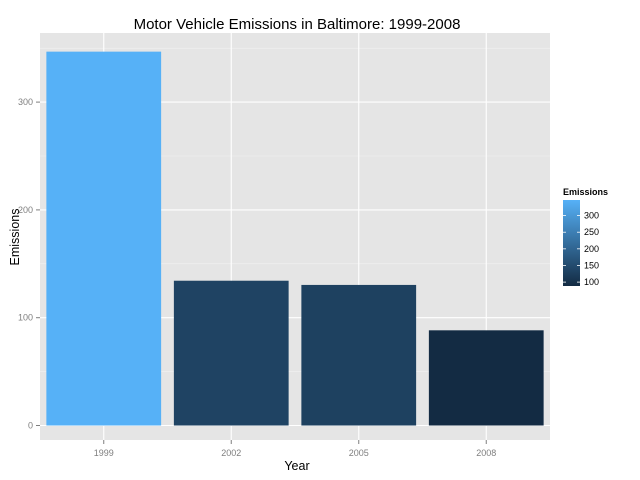 The width and height of the screenshot is (640, 480). Describe the element at coordinates (591, 282) in the screenshot. I see `legend-tick-label: 100` at that location.